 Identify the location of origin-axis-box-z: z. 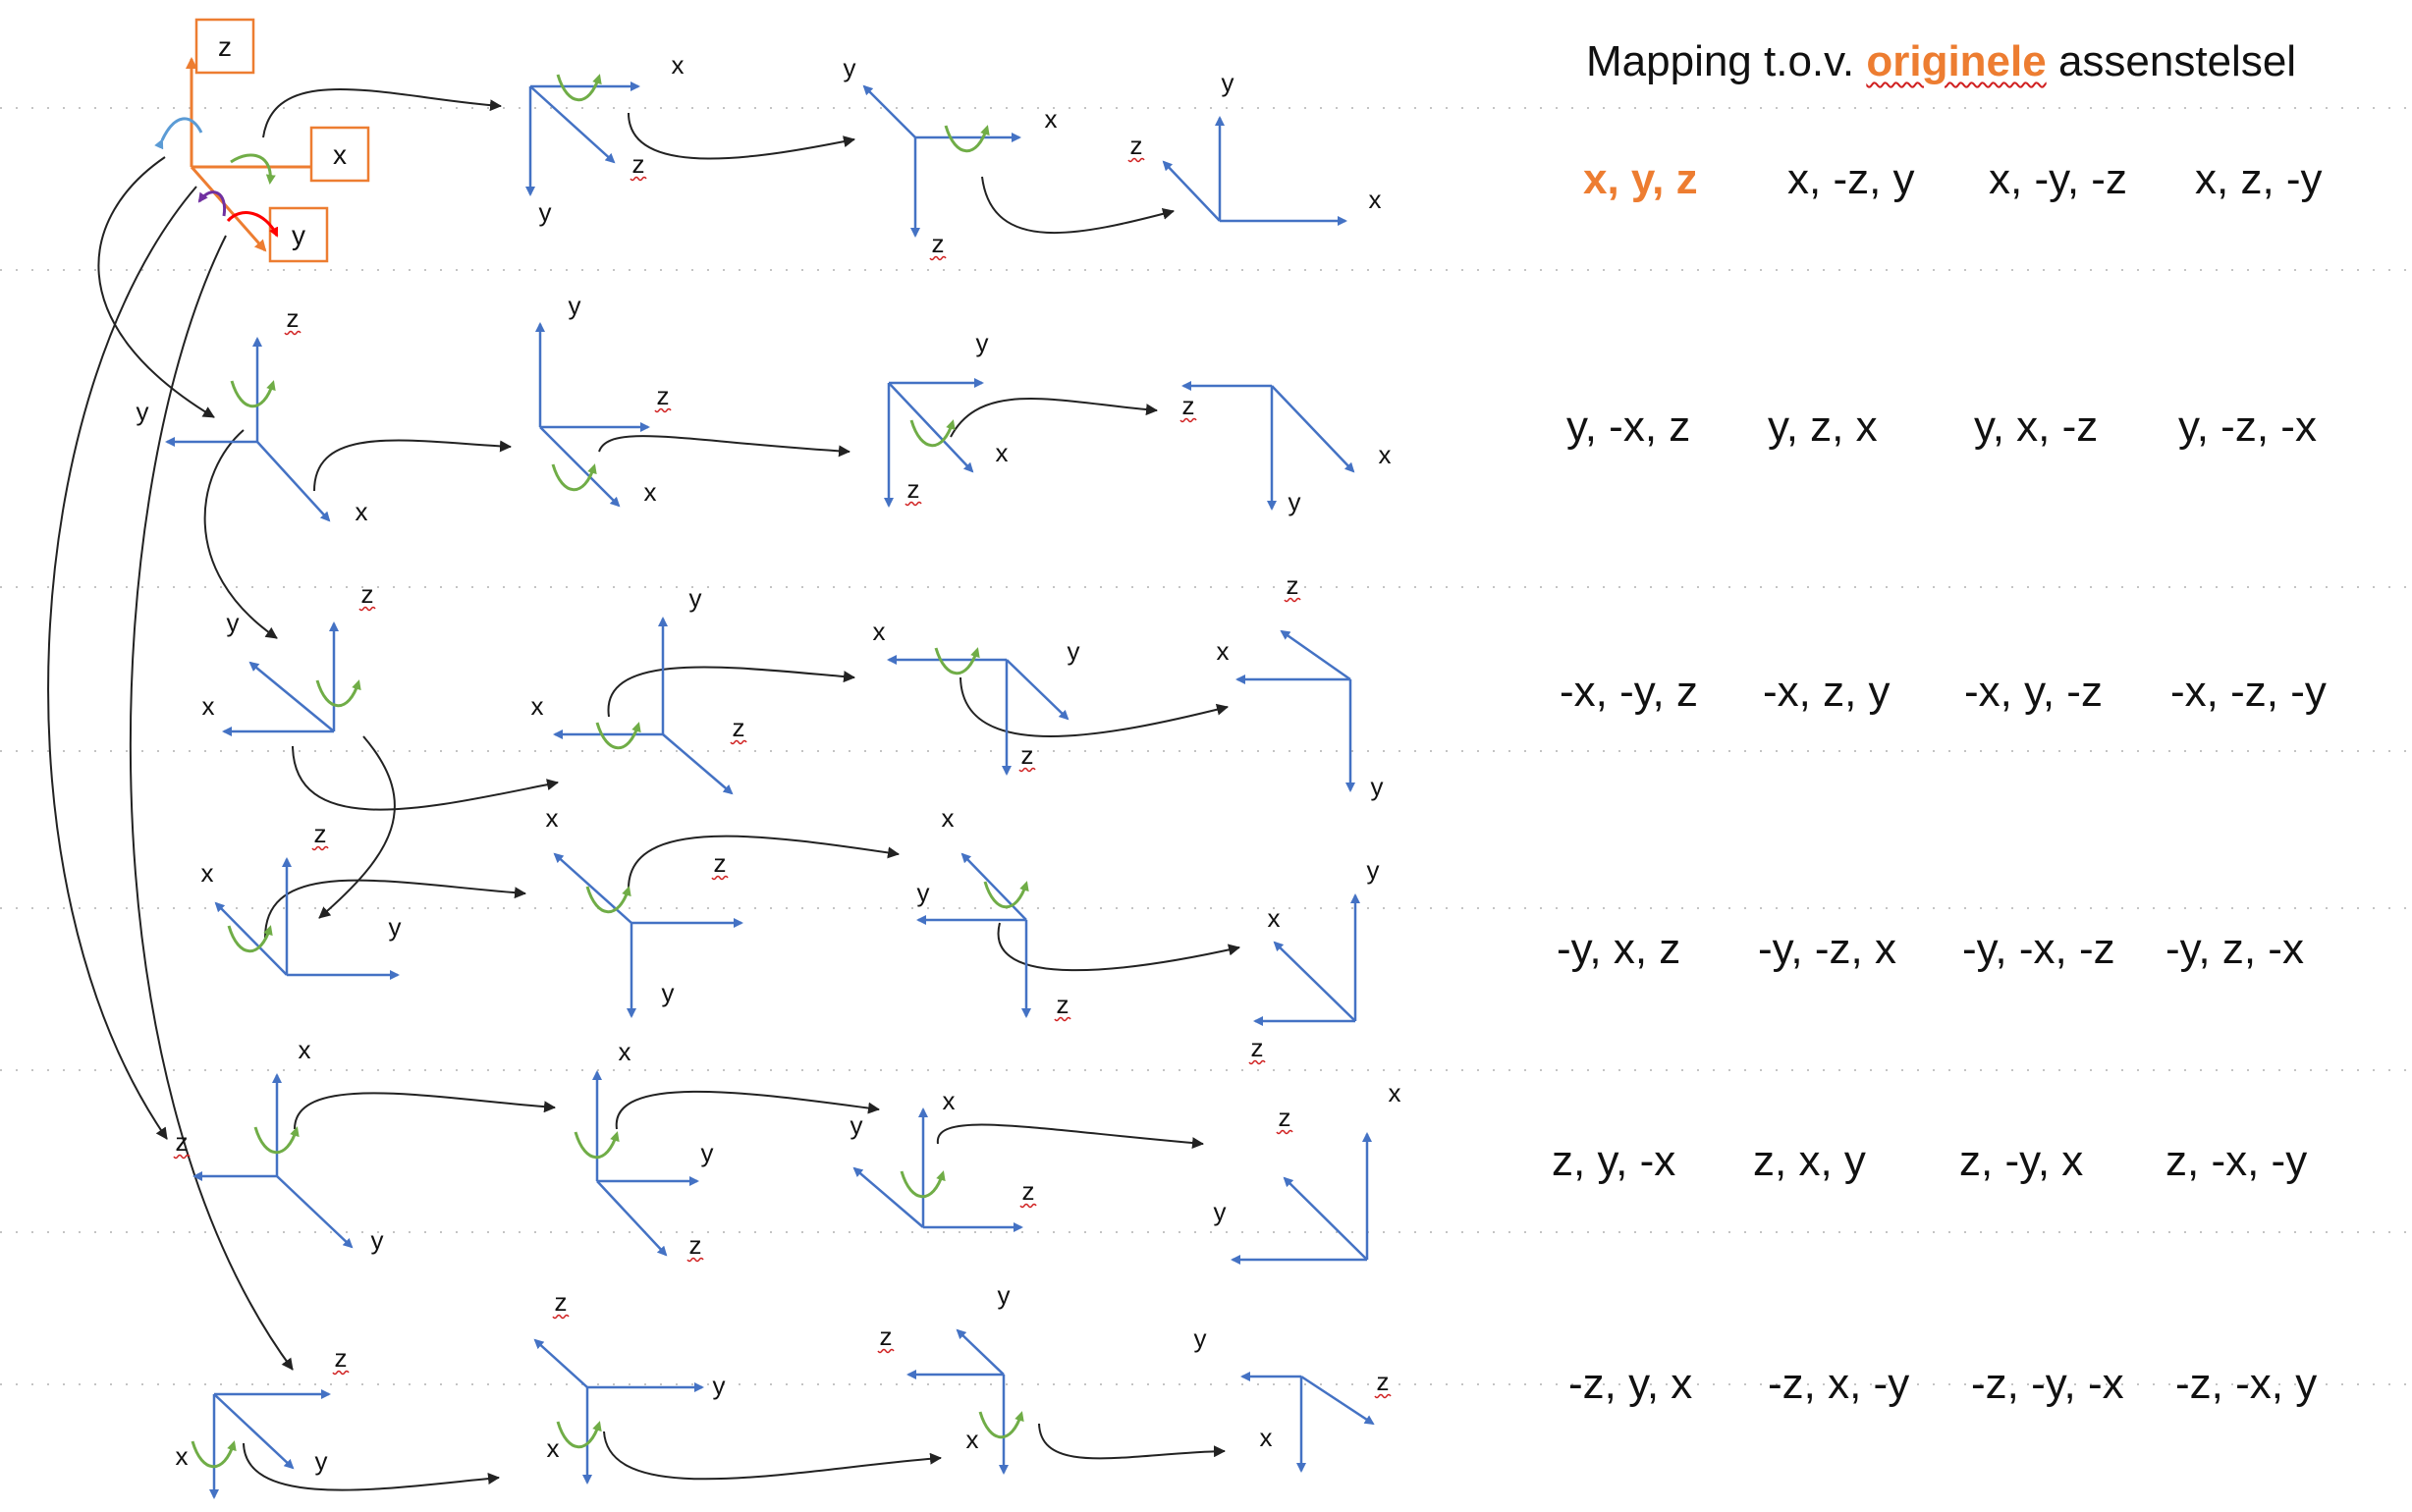
(225, 46).